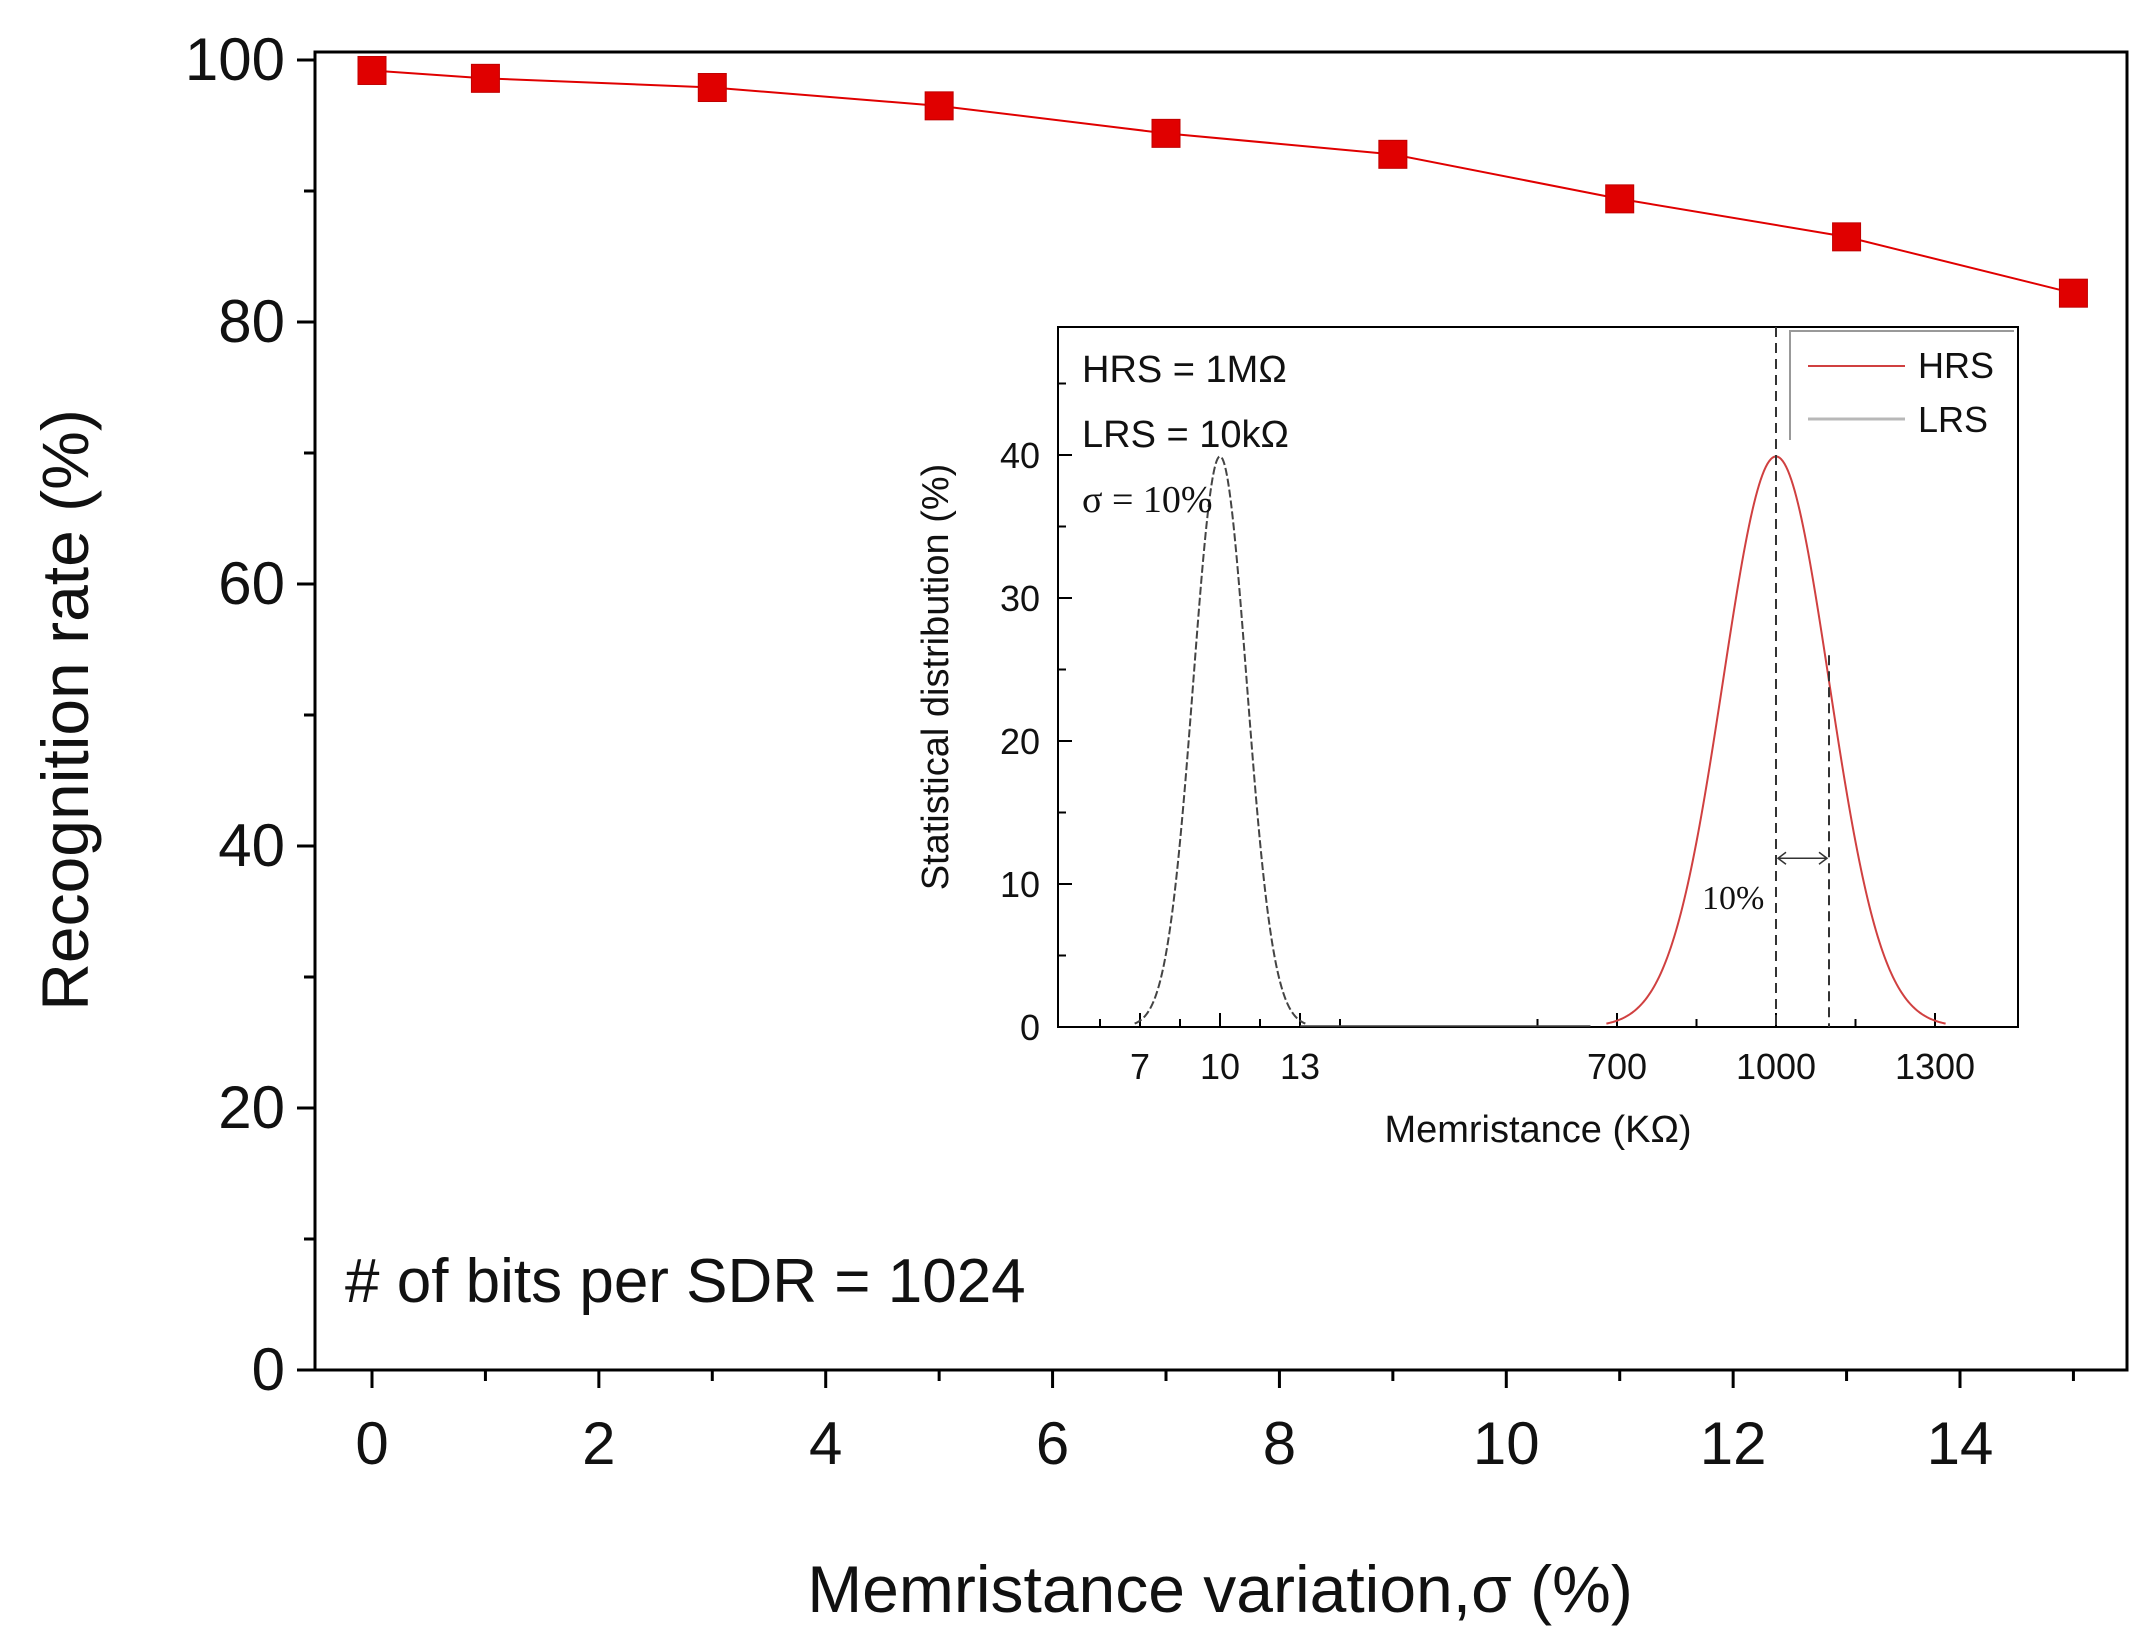 This screenshot has height=1649, width=2141. I want to click on main-series-line, so click(1222, 182).